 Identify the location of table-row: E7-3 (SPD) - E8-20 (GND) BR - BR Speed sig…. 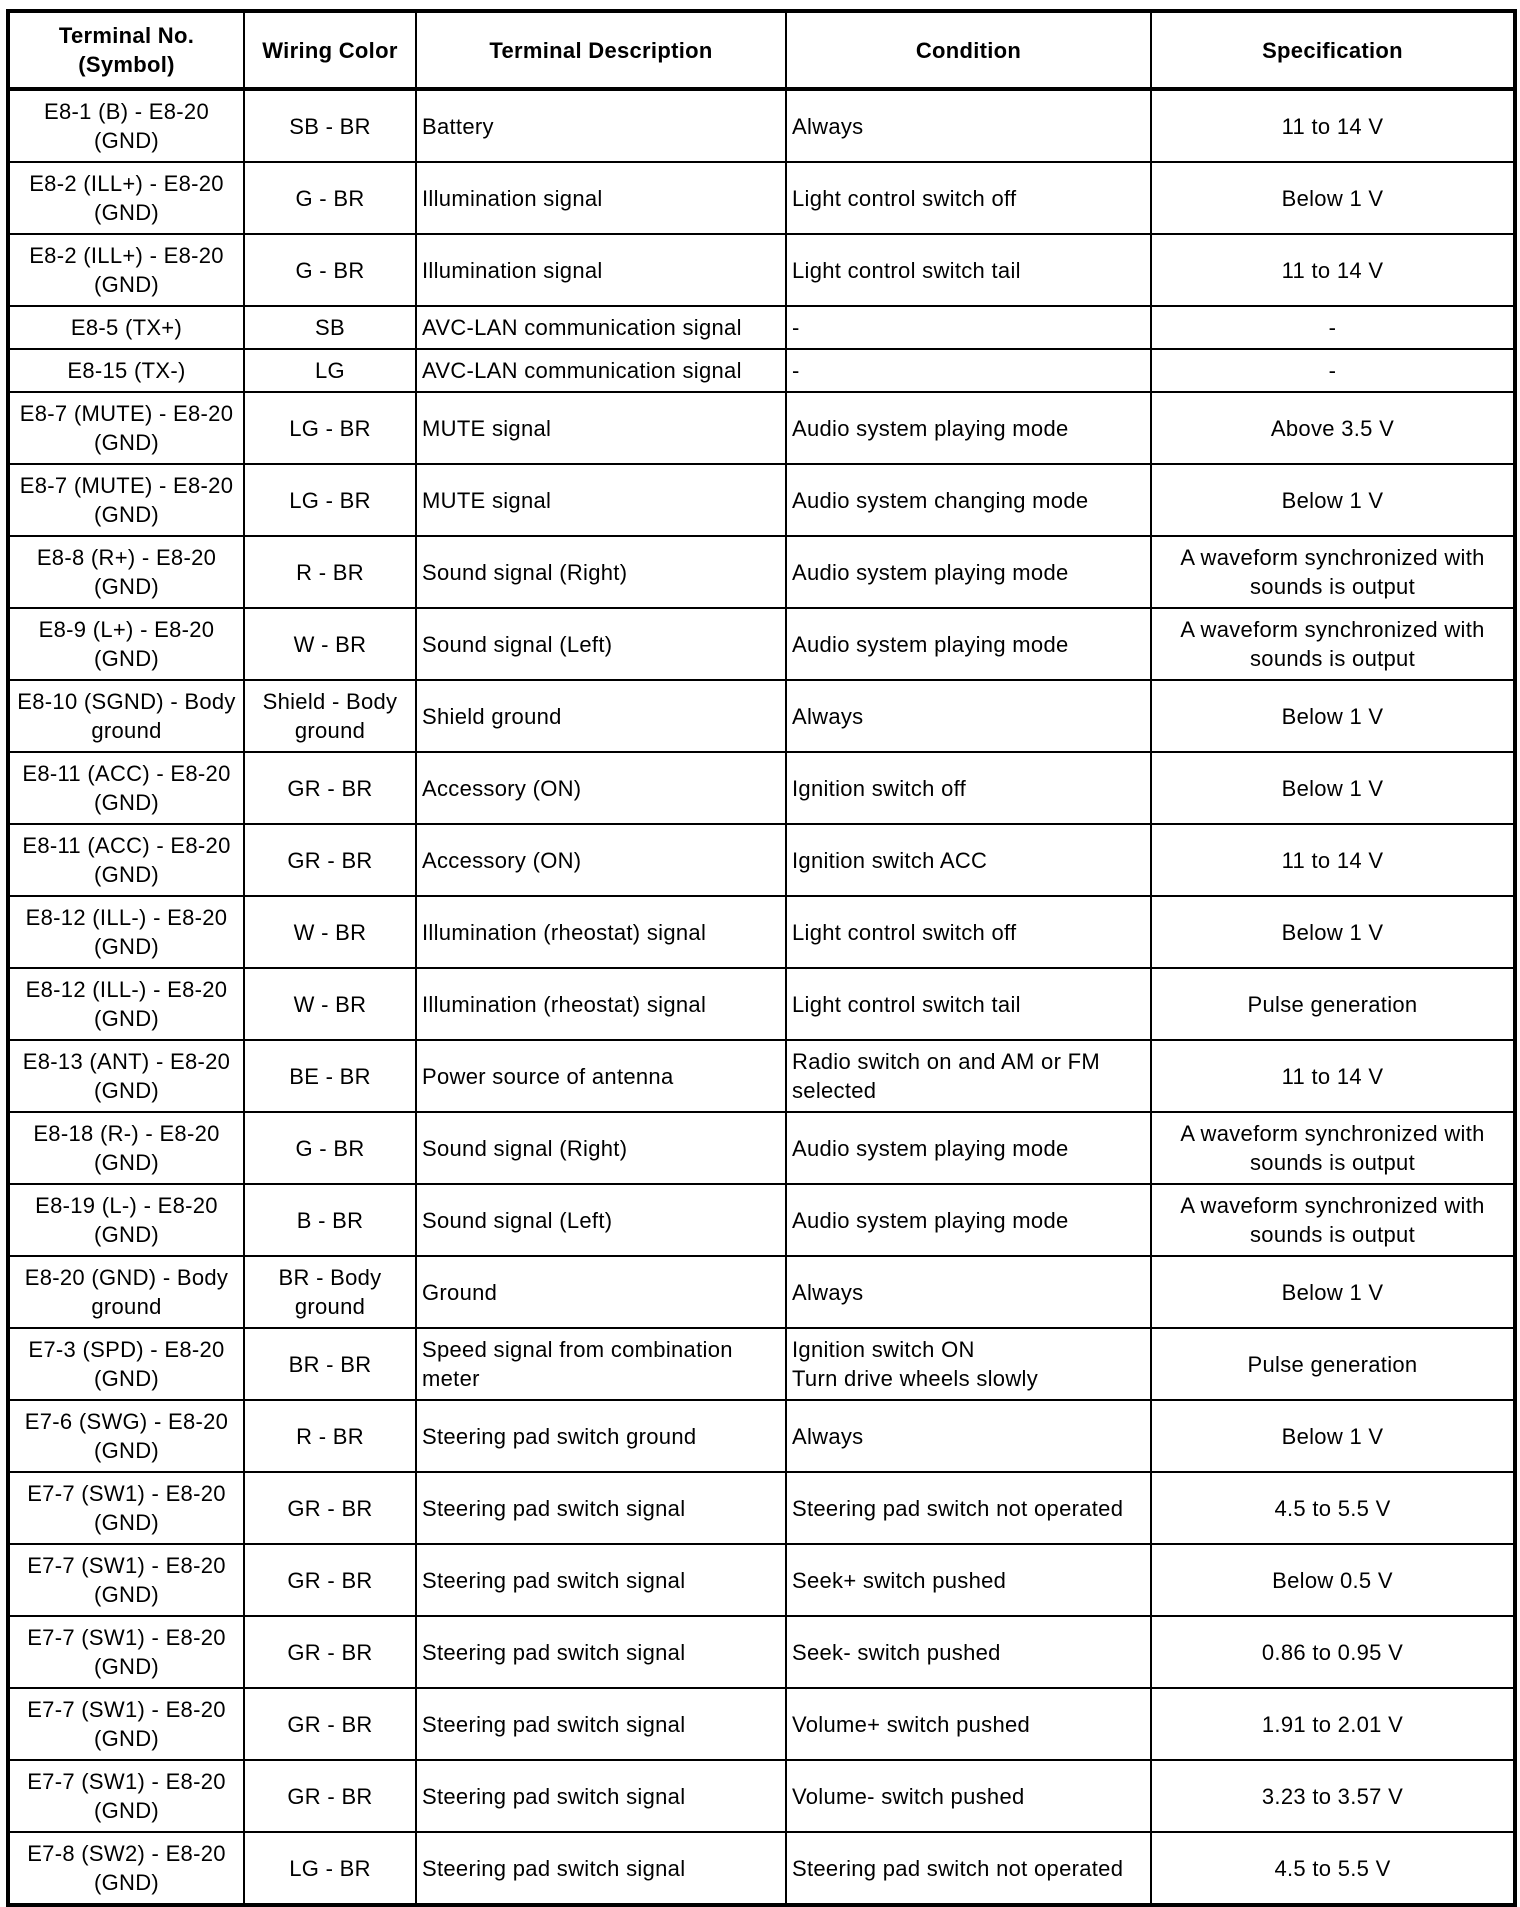
(761, 1364).